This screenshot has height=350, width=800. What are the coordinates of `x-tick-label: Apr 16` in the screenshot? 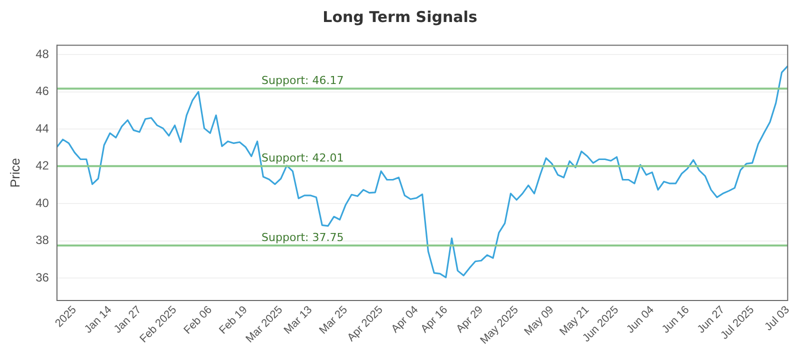 It's located at (434, 320).